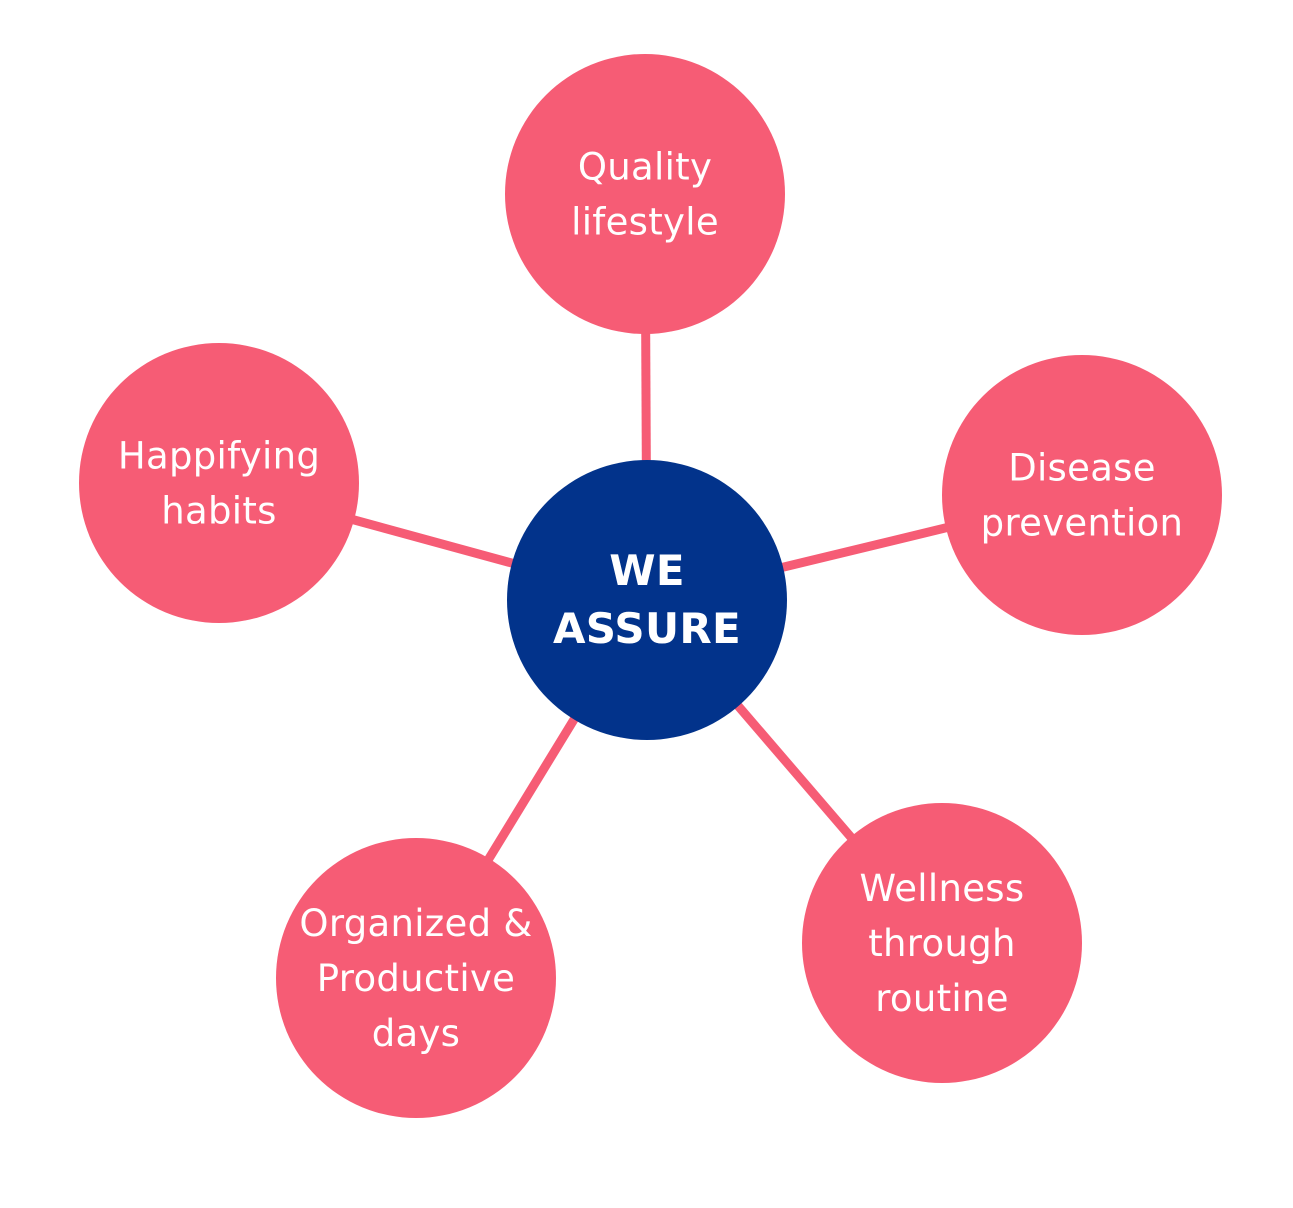 The height and width of the screenshot is (1208, 1293). Describe the element at coordinates (433, 541) in the screenshot. I see `connector-happifying` at that location.